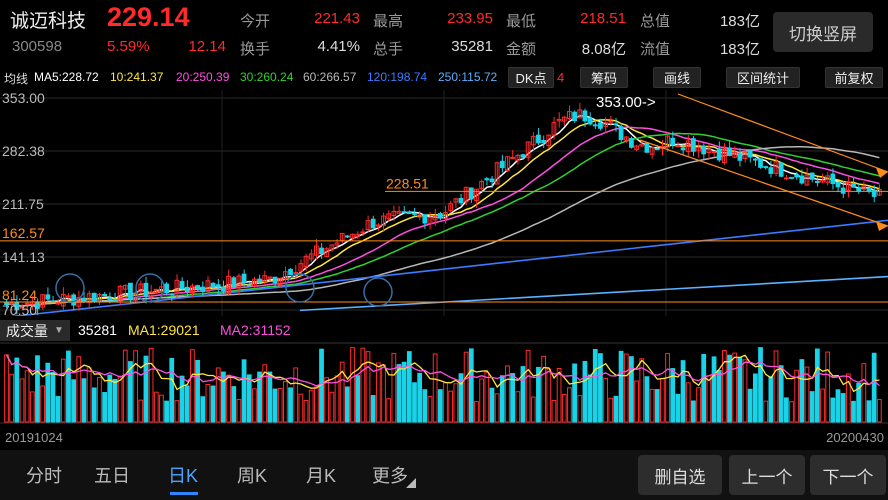  I want to click on previous-stock-button: 上一个, so click(767, 475).